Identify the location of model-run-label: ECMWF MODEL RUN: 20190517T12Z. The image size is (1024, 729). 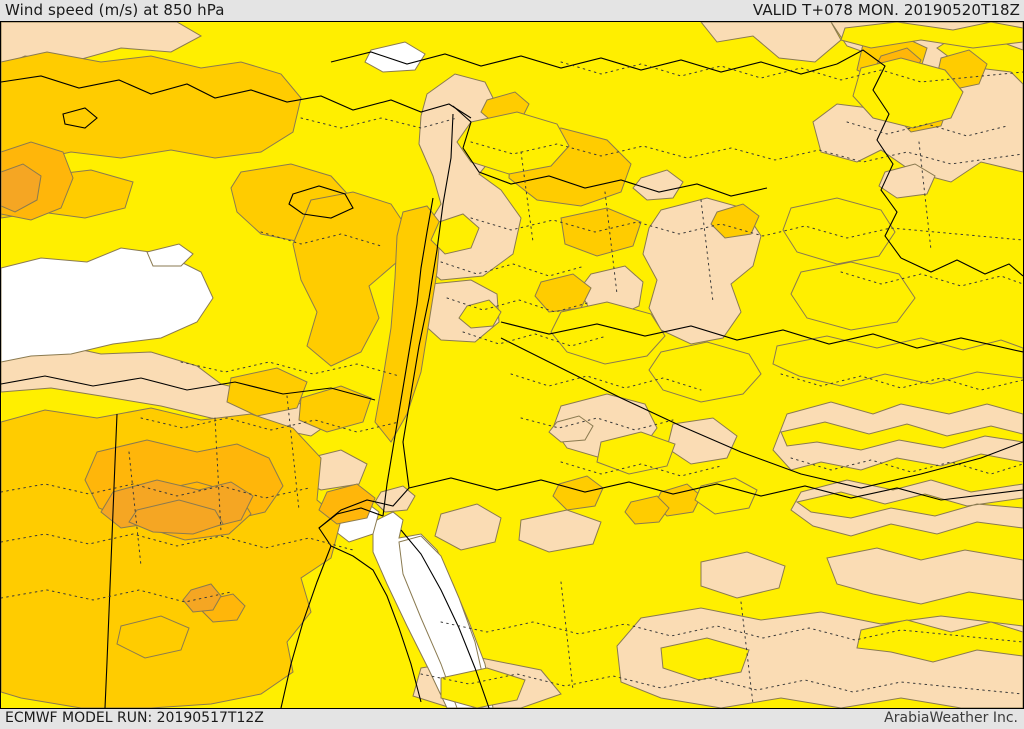
(134, 718).